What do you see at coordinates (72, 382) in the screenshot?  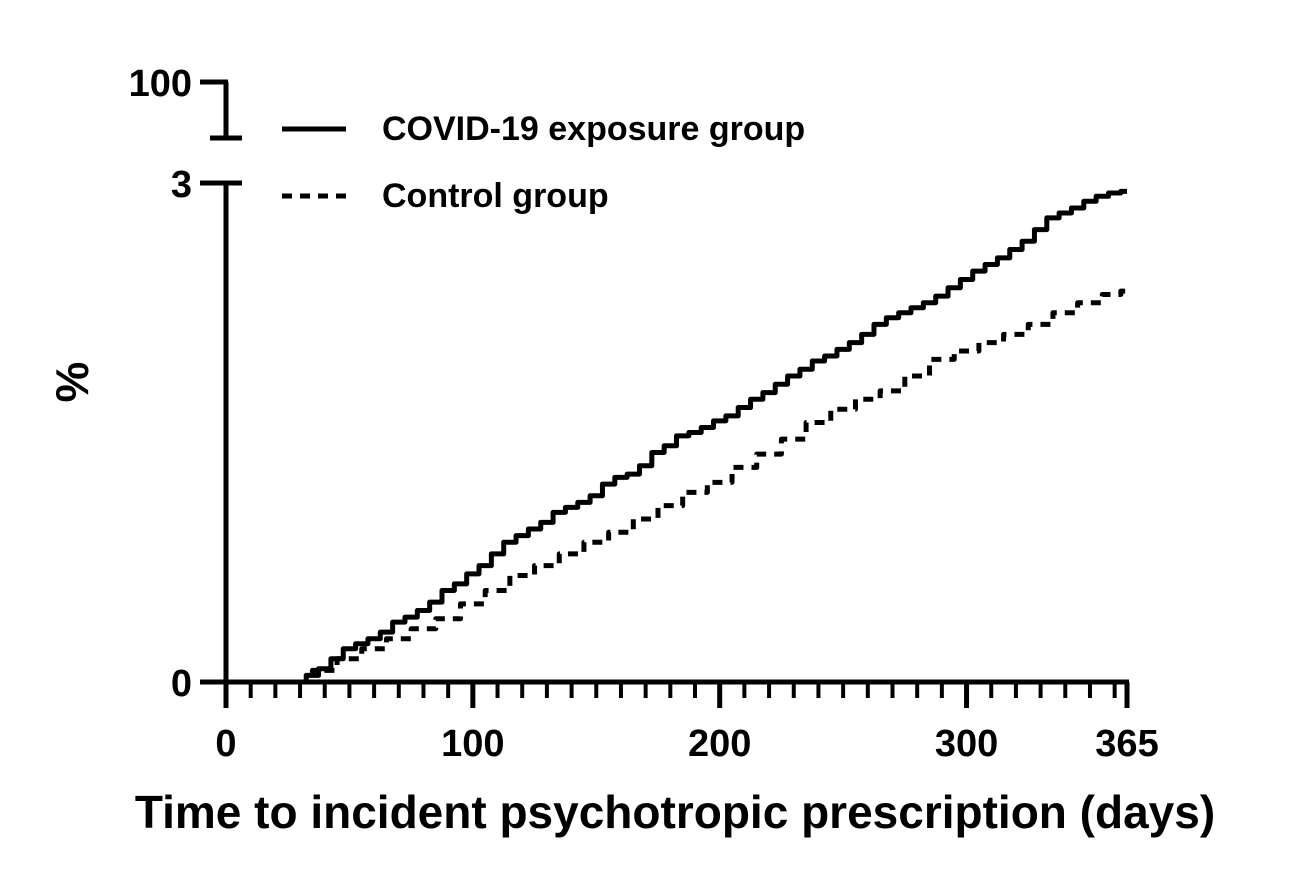 I see `y-axis-title: %` at bounding box center [72, 382].